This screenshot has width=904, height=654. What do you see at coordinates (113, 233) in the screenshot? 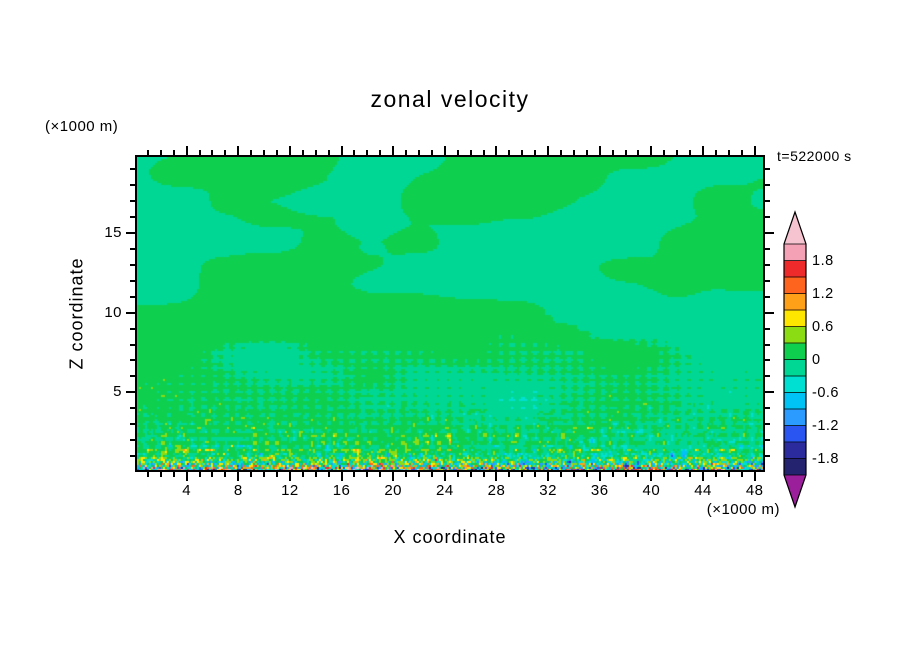
I see `z-tick-label: 15` at bounding box center [113, 233].